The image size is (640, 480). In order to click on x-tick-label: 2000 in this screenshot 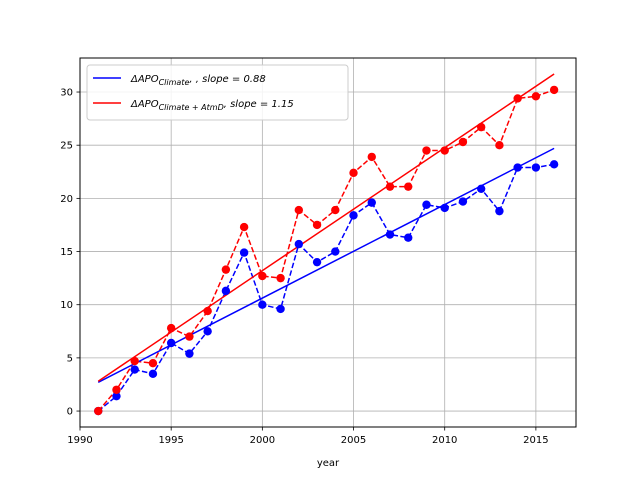, I will do `click(262, 440)`.